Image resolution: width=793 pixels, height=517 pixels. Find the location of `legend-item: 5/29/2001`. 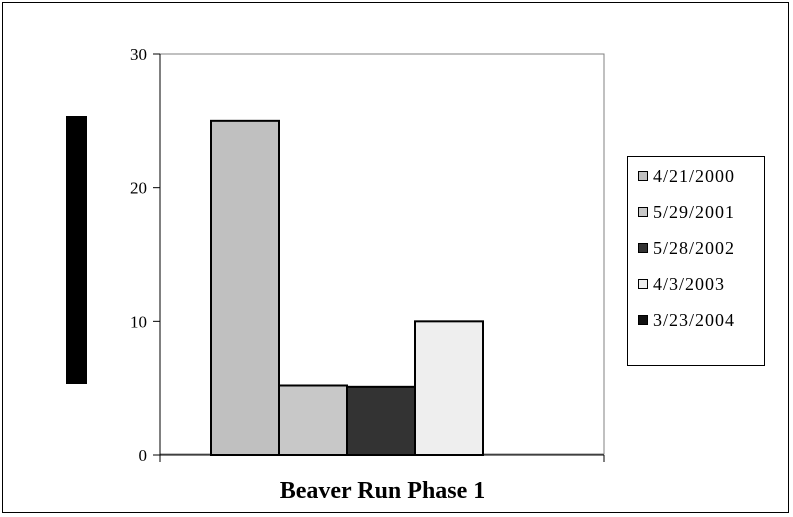

legend-item: 5/29/2001 is located at coordinates (686, 212).